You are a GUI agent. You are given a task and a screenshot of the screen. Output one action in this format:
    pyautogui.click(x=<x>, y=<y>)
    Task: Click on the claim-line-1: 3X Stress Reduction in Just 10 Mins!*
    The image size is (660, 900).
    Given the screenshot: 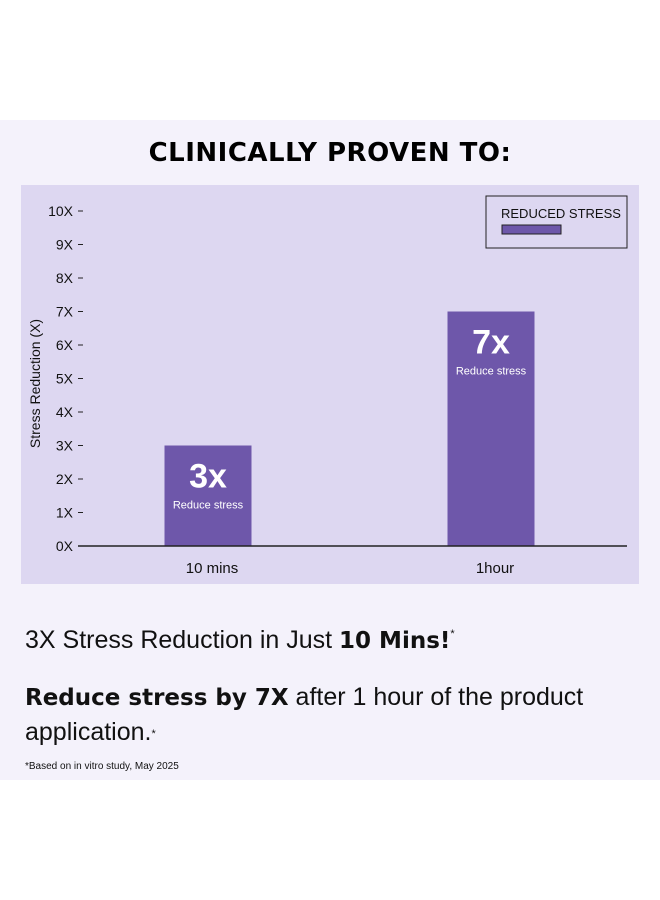 What is the action you would take?
    pyautogui.click(x=240, y=640)
    